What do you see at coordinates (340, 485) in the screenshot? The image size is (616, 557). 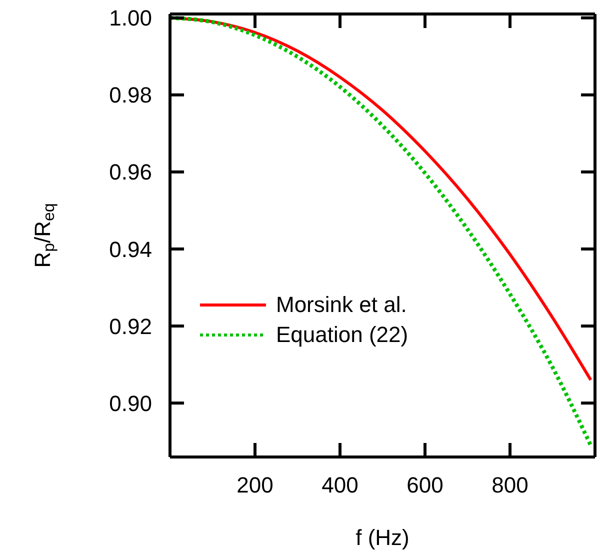 I see `x-tick-label: 400` at bounding box center [340, 485].